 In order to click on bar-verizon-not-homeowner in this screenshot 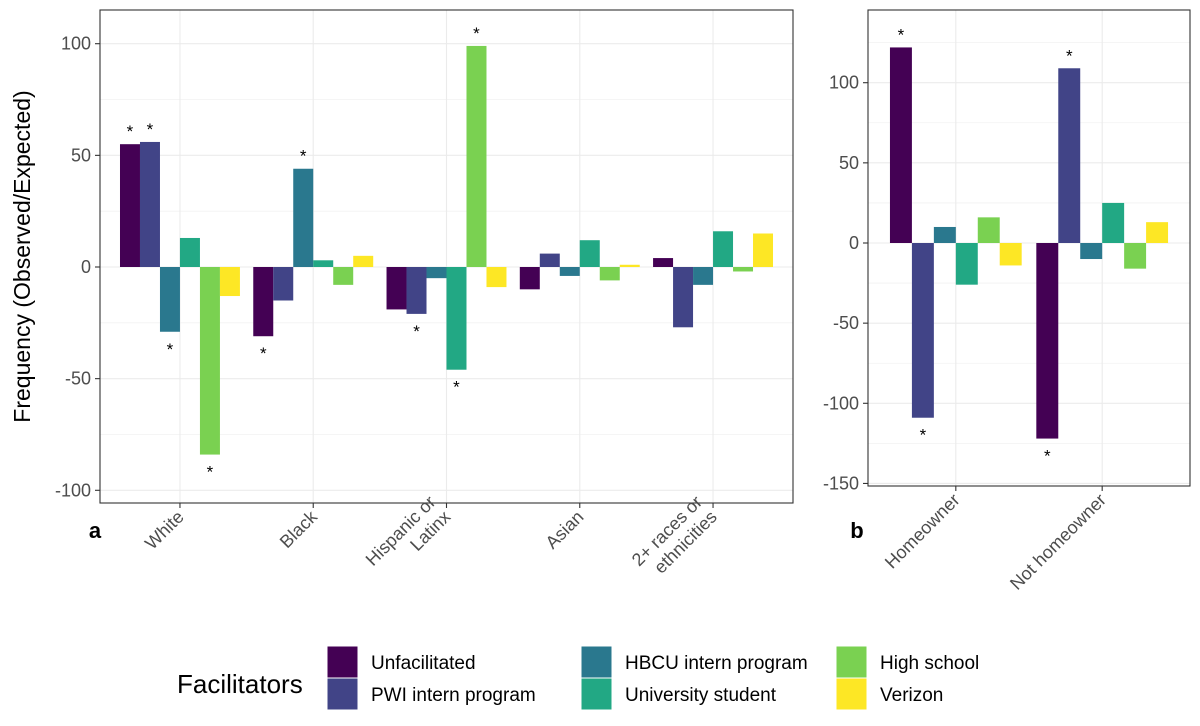, I will do `click(1157, 232)`.